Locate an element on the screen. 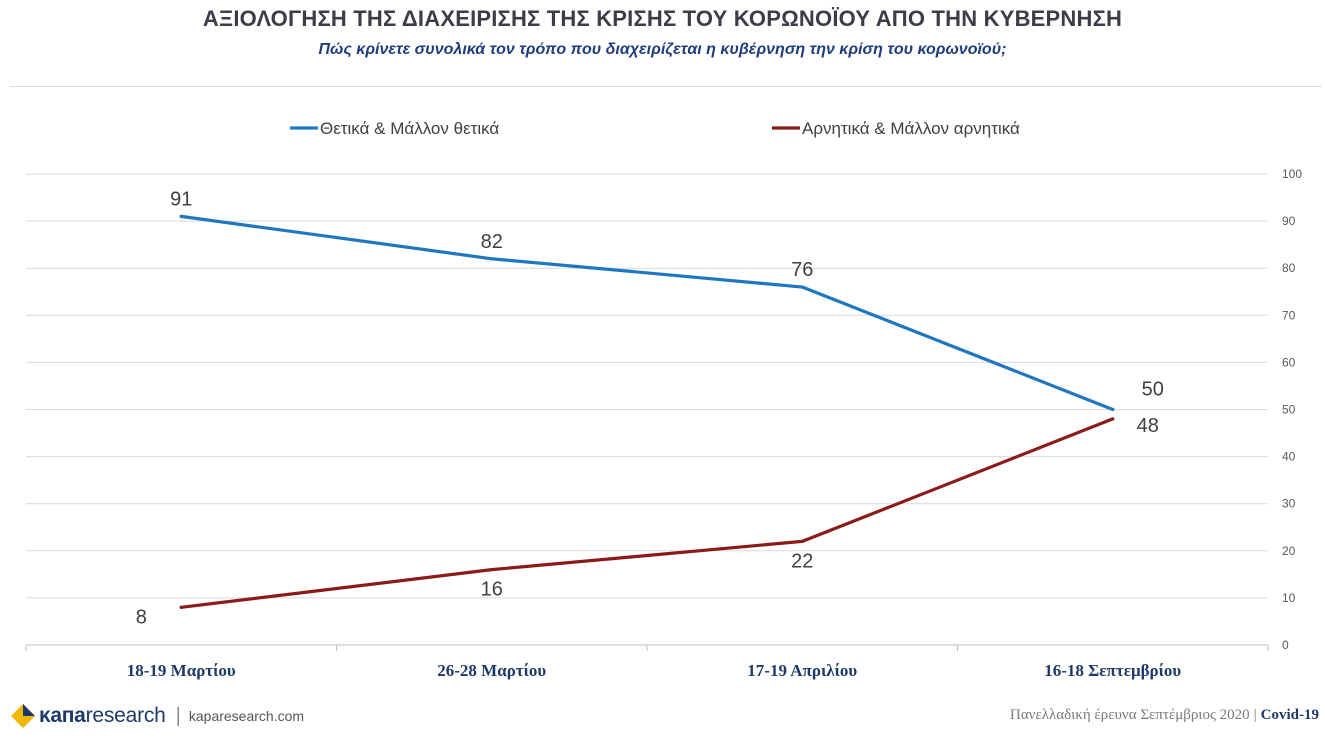 The image size is (1325, 738). y-tick-label: 60 is located at coordinates (1289, 362).